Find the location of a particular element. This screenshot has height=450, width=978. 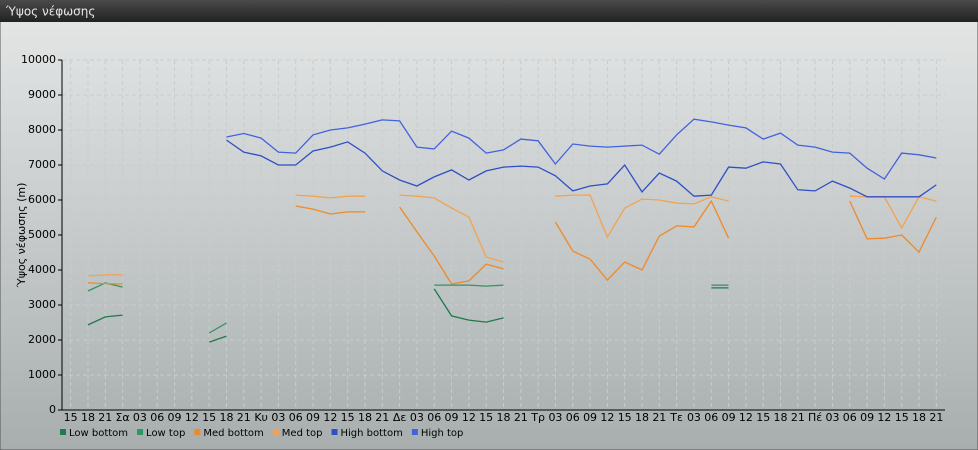

x-tick-label: Πέ is located at coordinates (815, 417).